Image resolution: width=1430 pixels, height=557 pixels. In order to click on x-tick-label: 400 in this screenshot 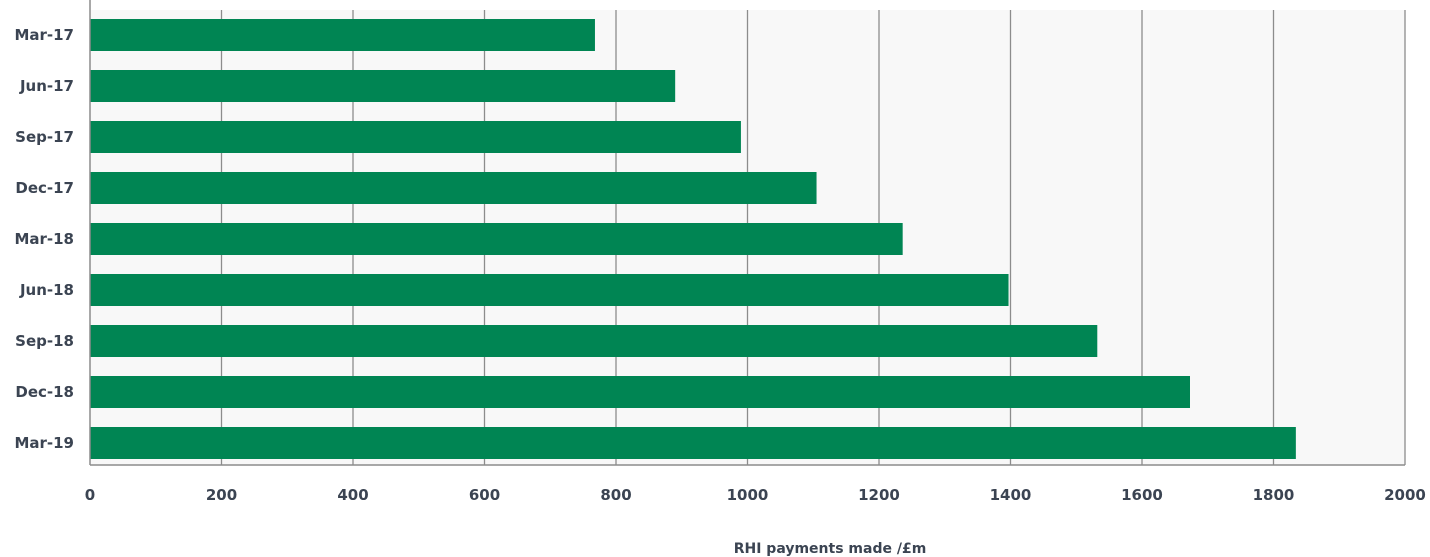, I will do `click(352, 495)`.